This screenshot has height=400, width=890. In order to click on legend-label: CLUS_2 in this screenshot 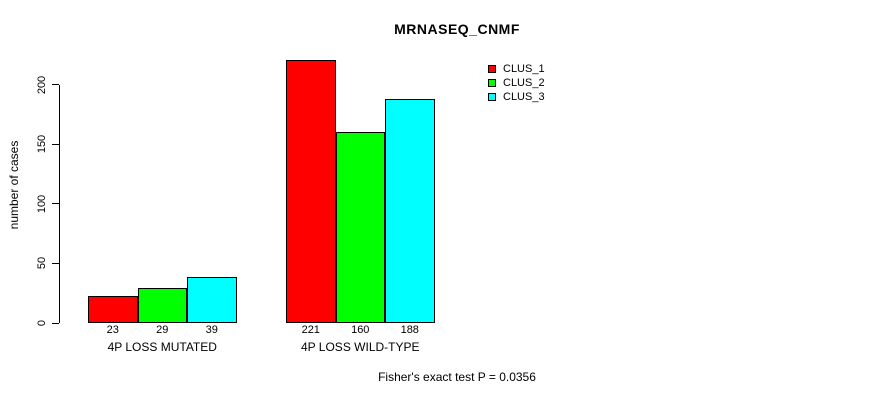, I will do `click(524, 83)`.